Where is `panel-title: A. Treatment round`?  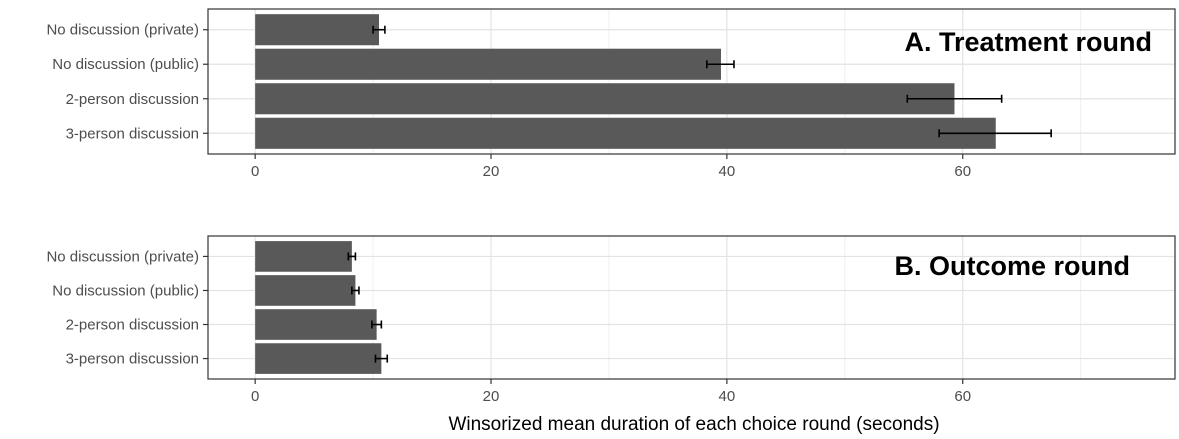 panel-title: A. Treatment round is located at coordinates (1028, 42).